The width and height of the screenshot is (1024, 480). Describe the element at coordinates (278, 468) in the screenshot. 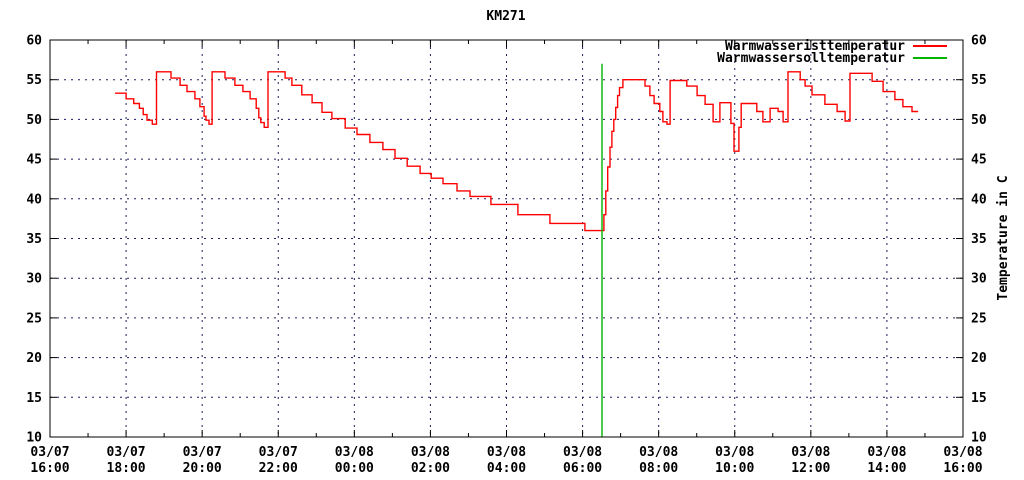

I see `x-tick-label-time: 22:00` at that location.